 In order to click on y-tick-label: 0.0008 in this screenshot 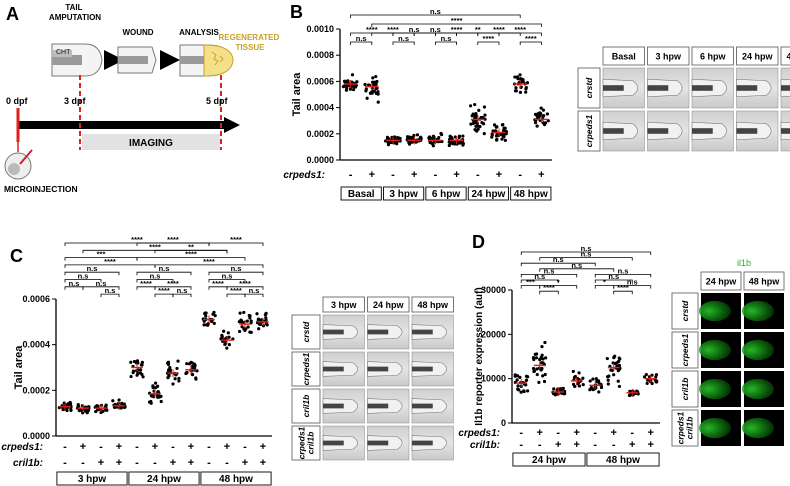, I will do `click(320, 55)`.